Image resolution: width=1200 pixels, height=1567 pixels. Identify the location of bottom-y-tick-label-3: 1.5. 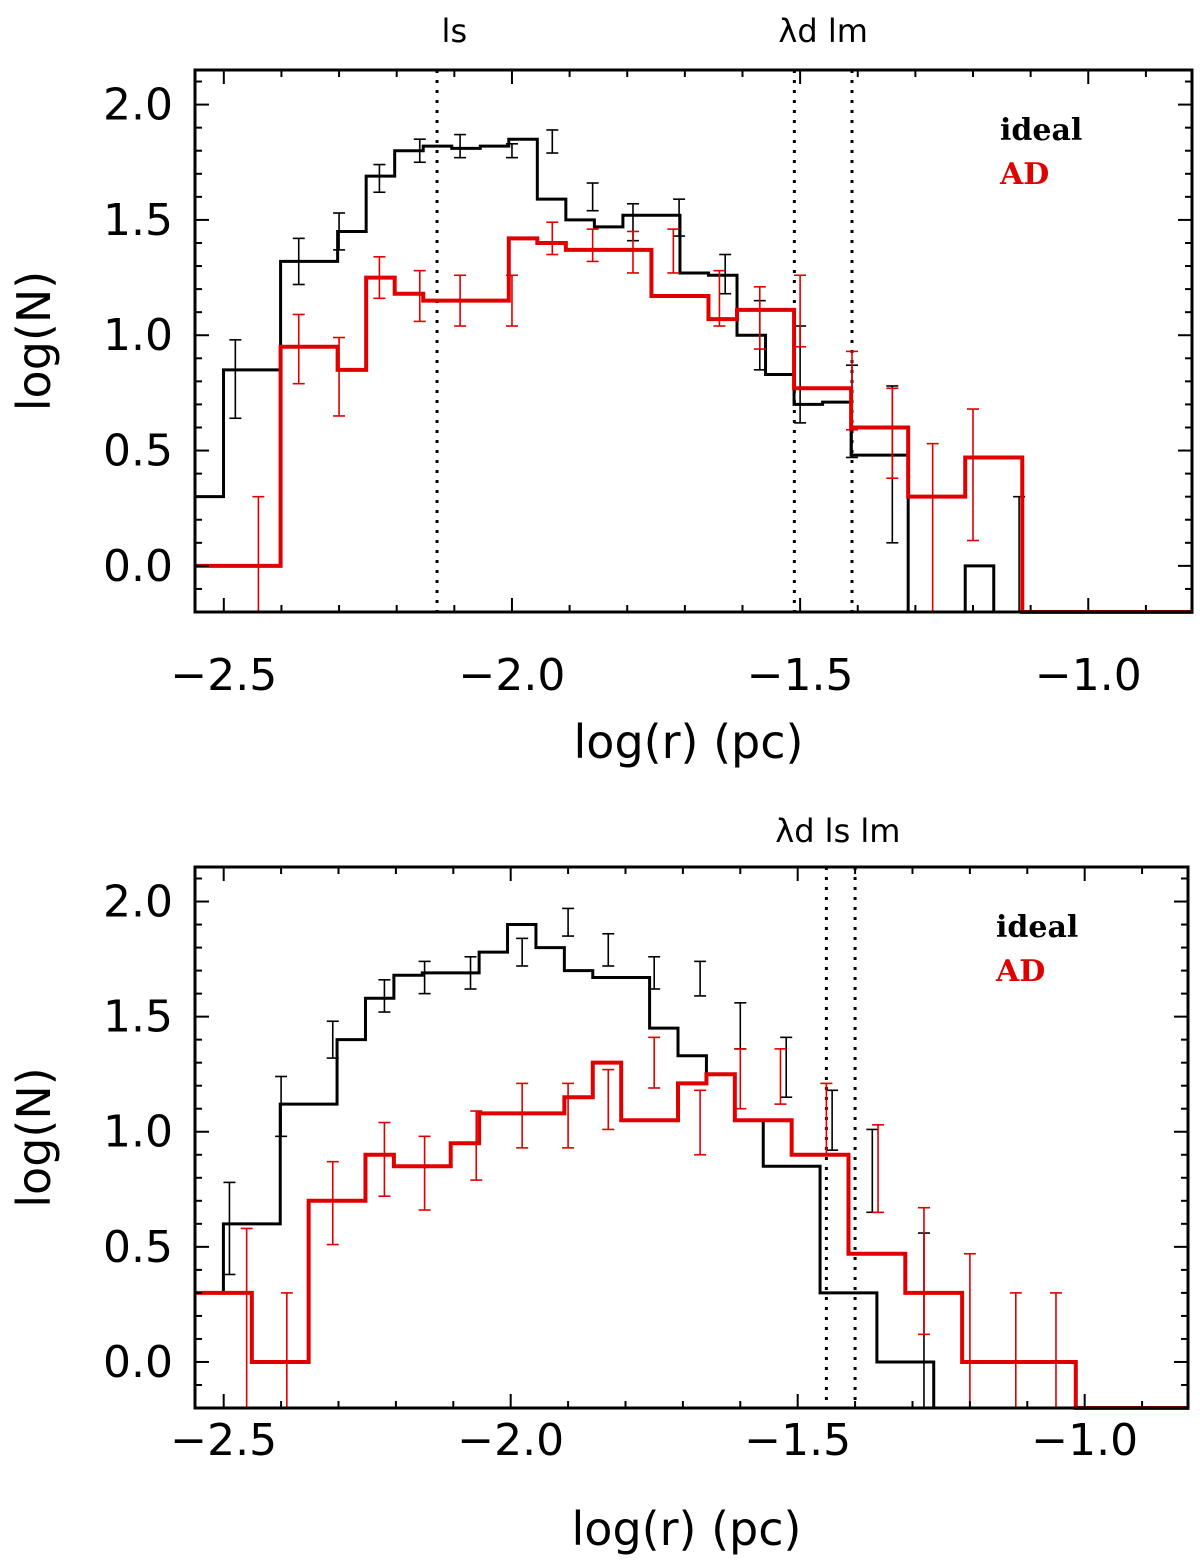
(138, 1017).